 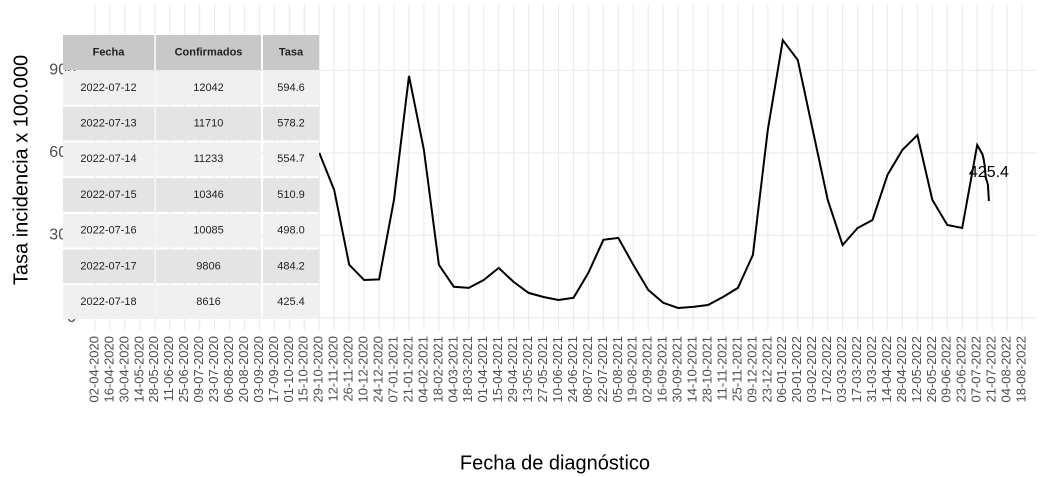 I want to click on x-tick-label: 14-05-2020, so click(x=138, y=369).